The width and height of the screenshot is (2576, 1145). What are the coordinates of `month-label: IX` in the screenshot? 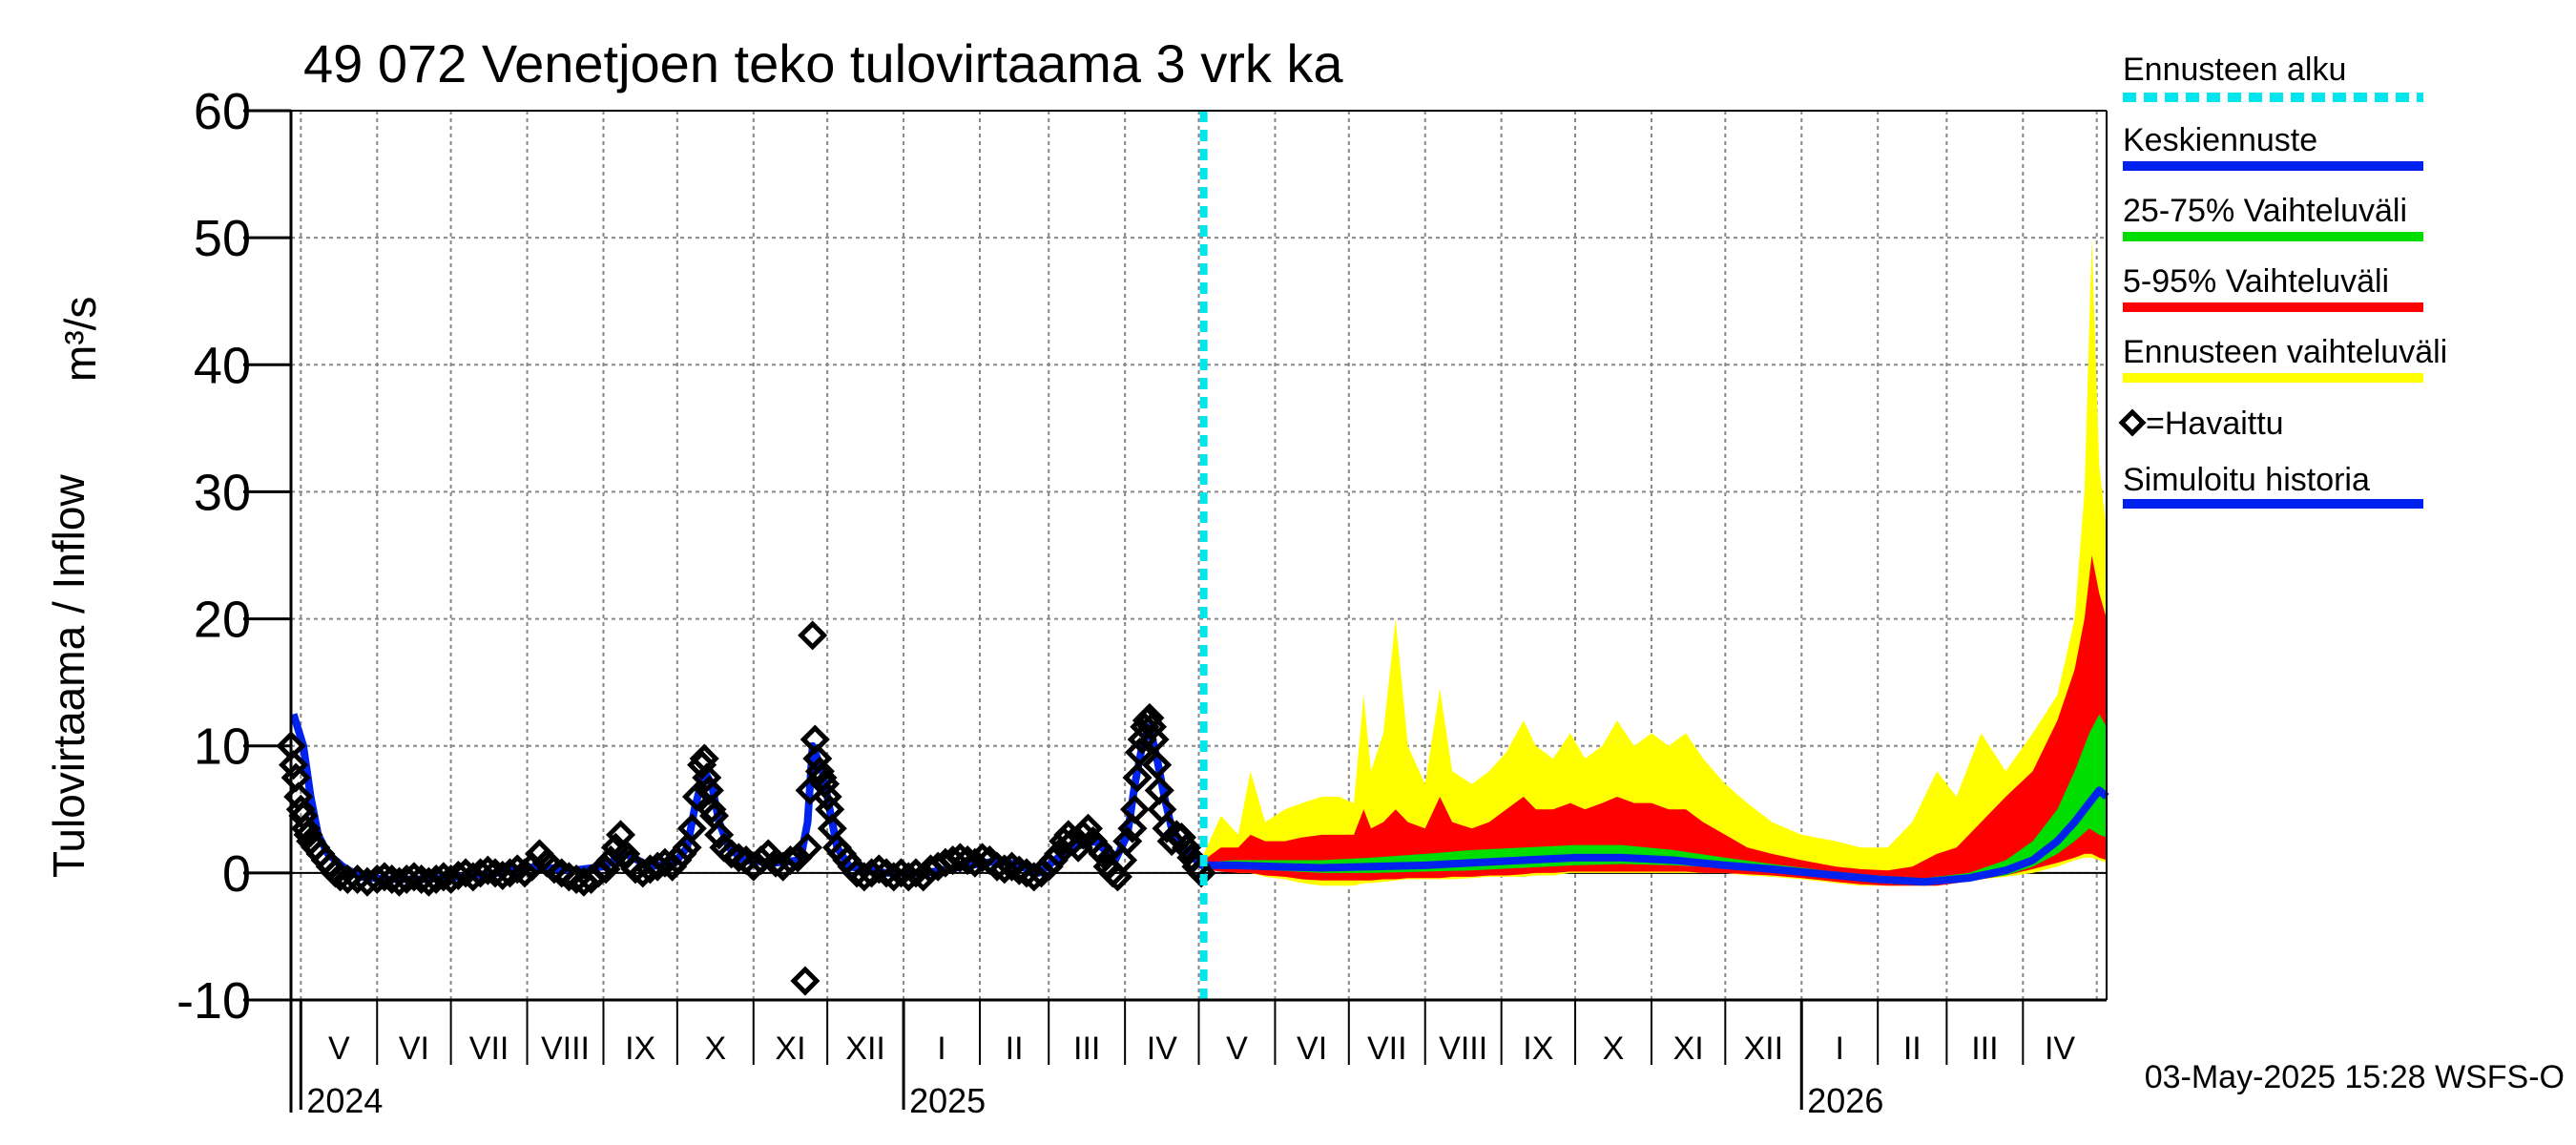 It's located at (640, 1048).